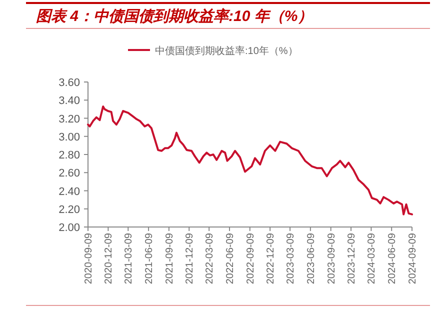  Describe the element at coordinates (352, 258) in the screenshot. I see `x-tick-label: 2023-12-09` at that location.